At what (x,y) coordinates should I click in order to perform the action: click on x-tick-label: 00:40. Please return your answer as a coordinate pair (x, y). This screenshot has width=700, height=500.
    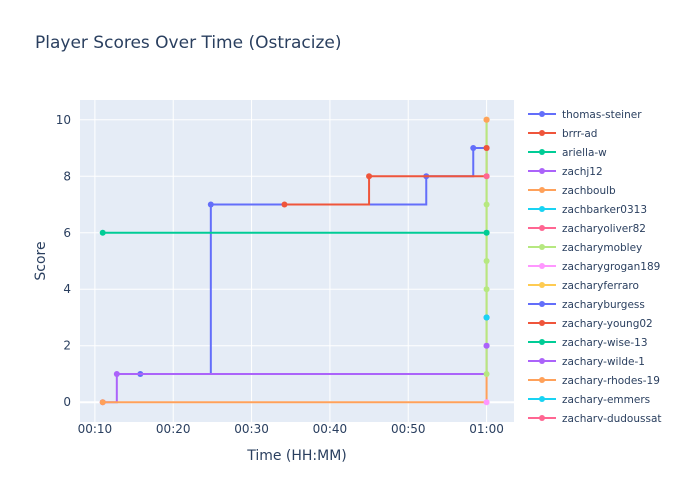
    Looking at the image, I should click on (330, 429).